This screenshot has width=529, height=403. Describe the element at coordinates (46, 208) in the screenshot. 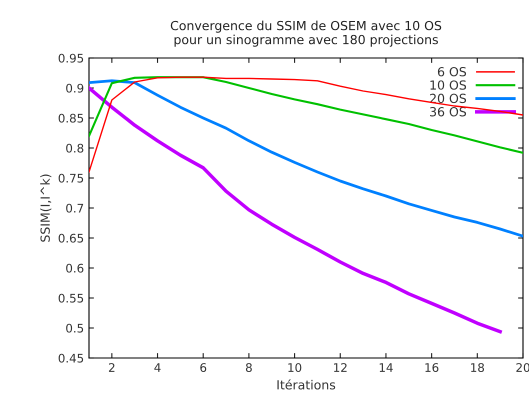

I see `y-axis-title: SSIM(I,I^k)` at that location.